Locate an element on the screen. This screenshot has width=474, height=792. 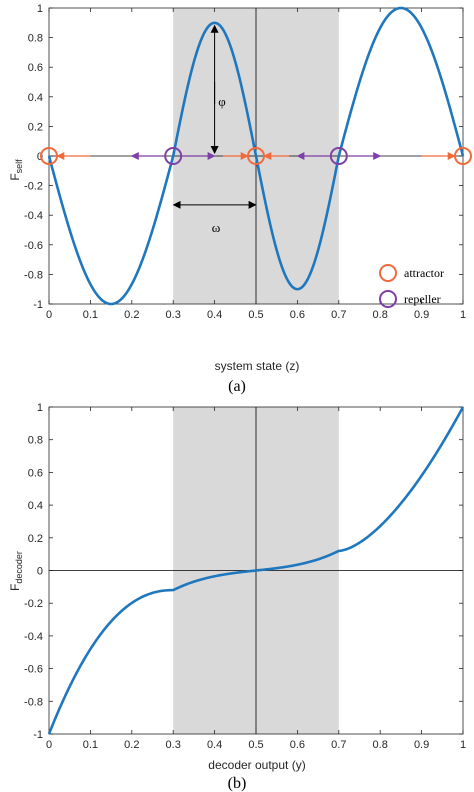
omega-annotation: ω is located at coordinates (216, 227).